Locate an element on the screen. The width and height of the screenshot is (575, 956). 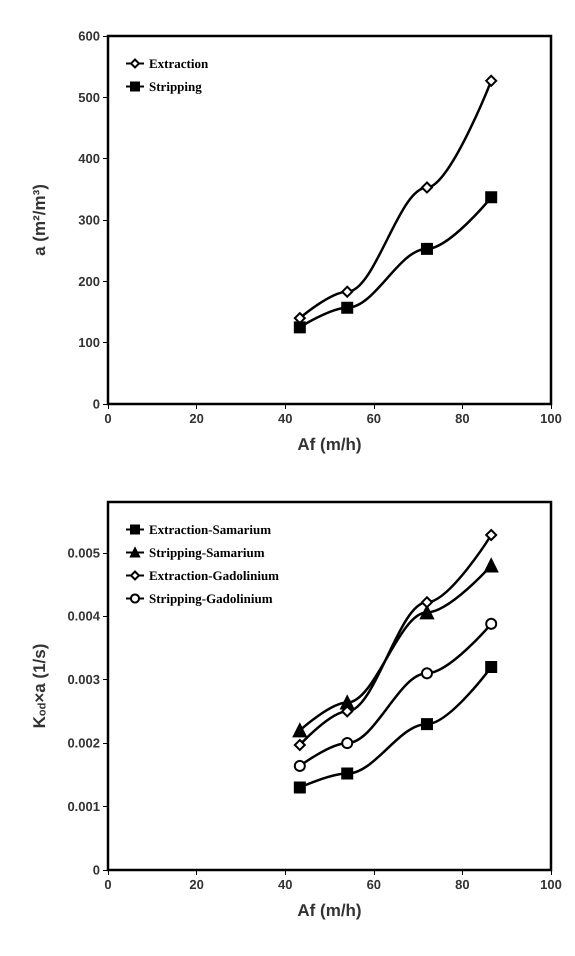
y-tick-label: 0.005 is located at coordinates (83, 552).